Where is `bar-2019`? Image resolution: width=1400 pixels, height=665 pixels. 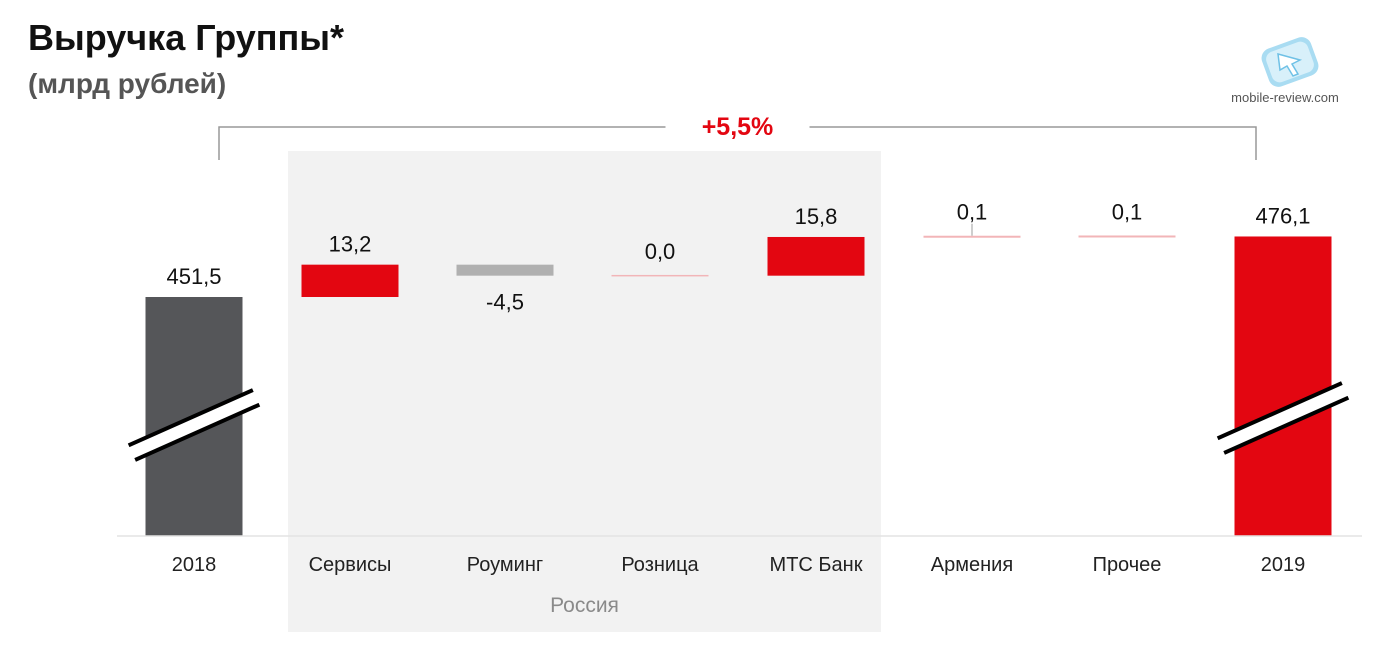 bar-2019 is located at coordinates (1283, 386).